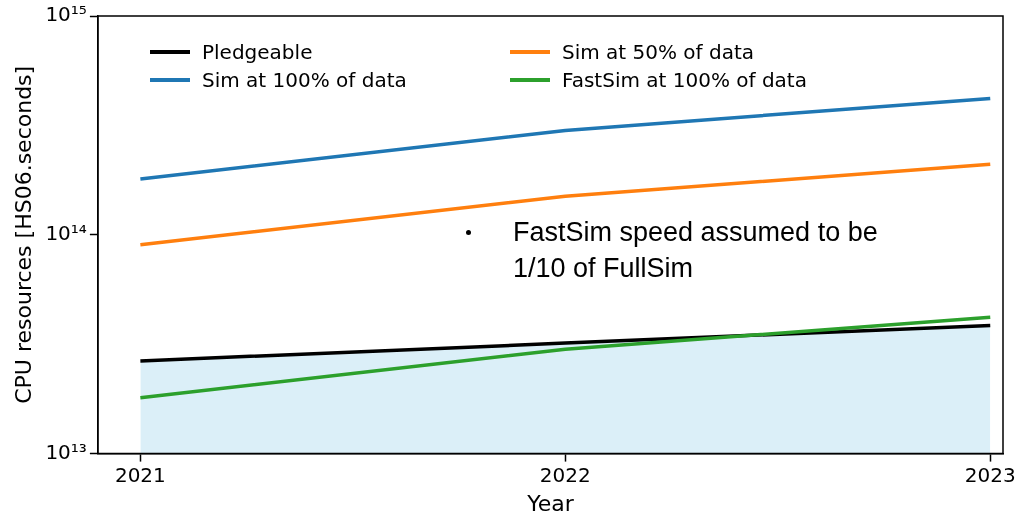 This screenshot has width=1029, height=518. Describe the element at coordinates (696, 250) in the screenshot. I see `annotation: FastSim speed assumed to be 1/10 of FullSim` at that location.